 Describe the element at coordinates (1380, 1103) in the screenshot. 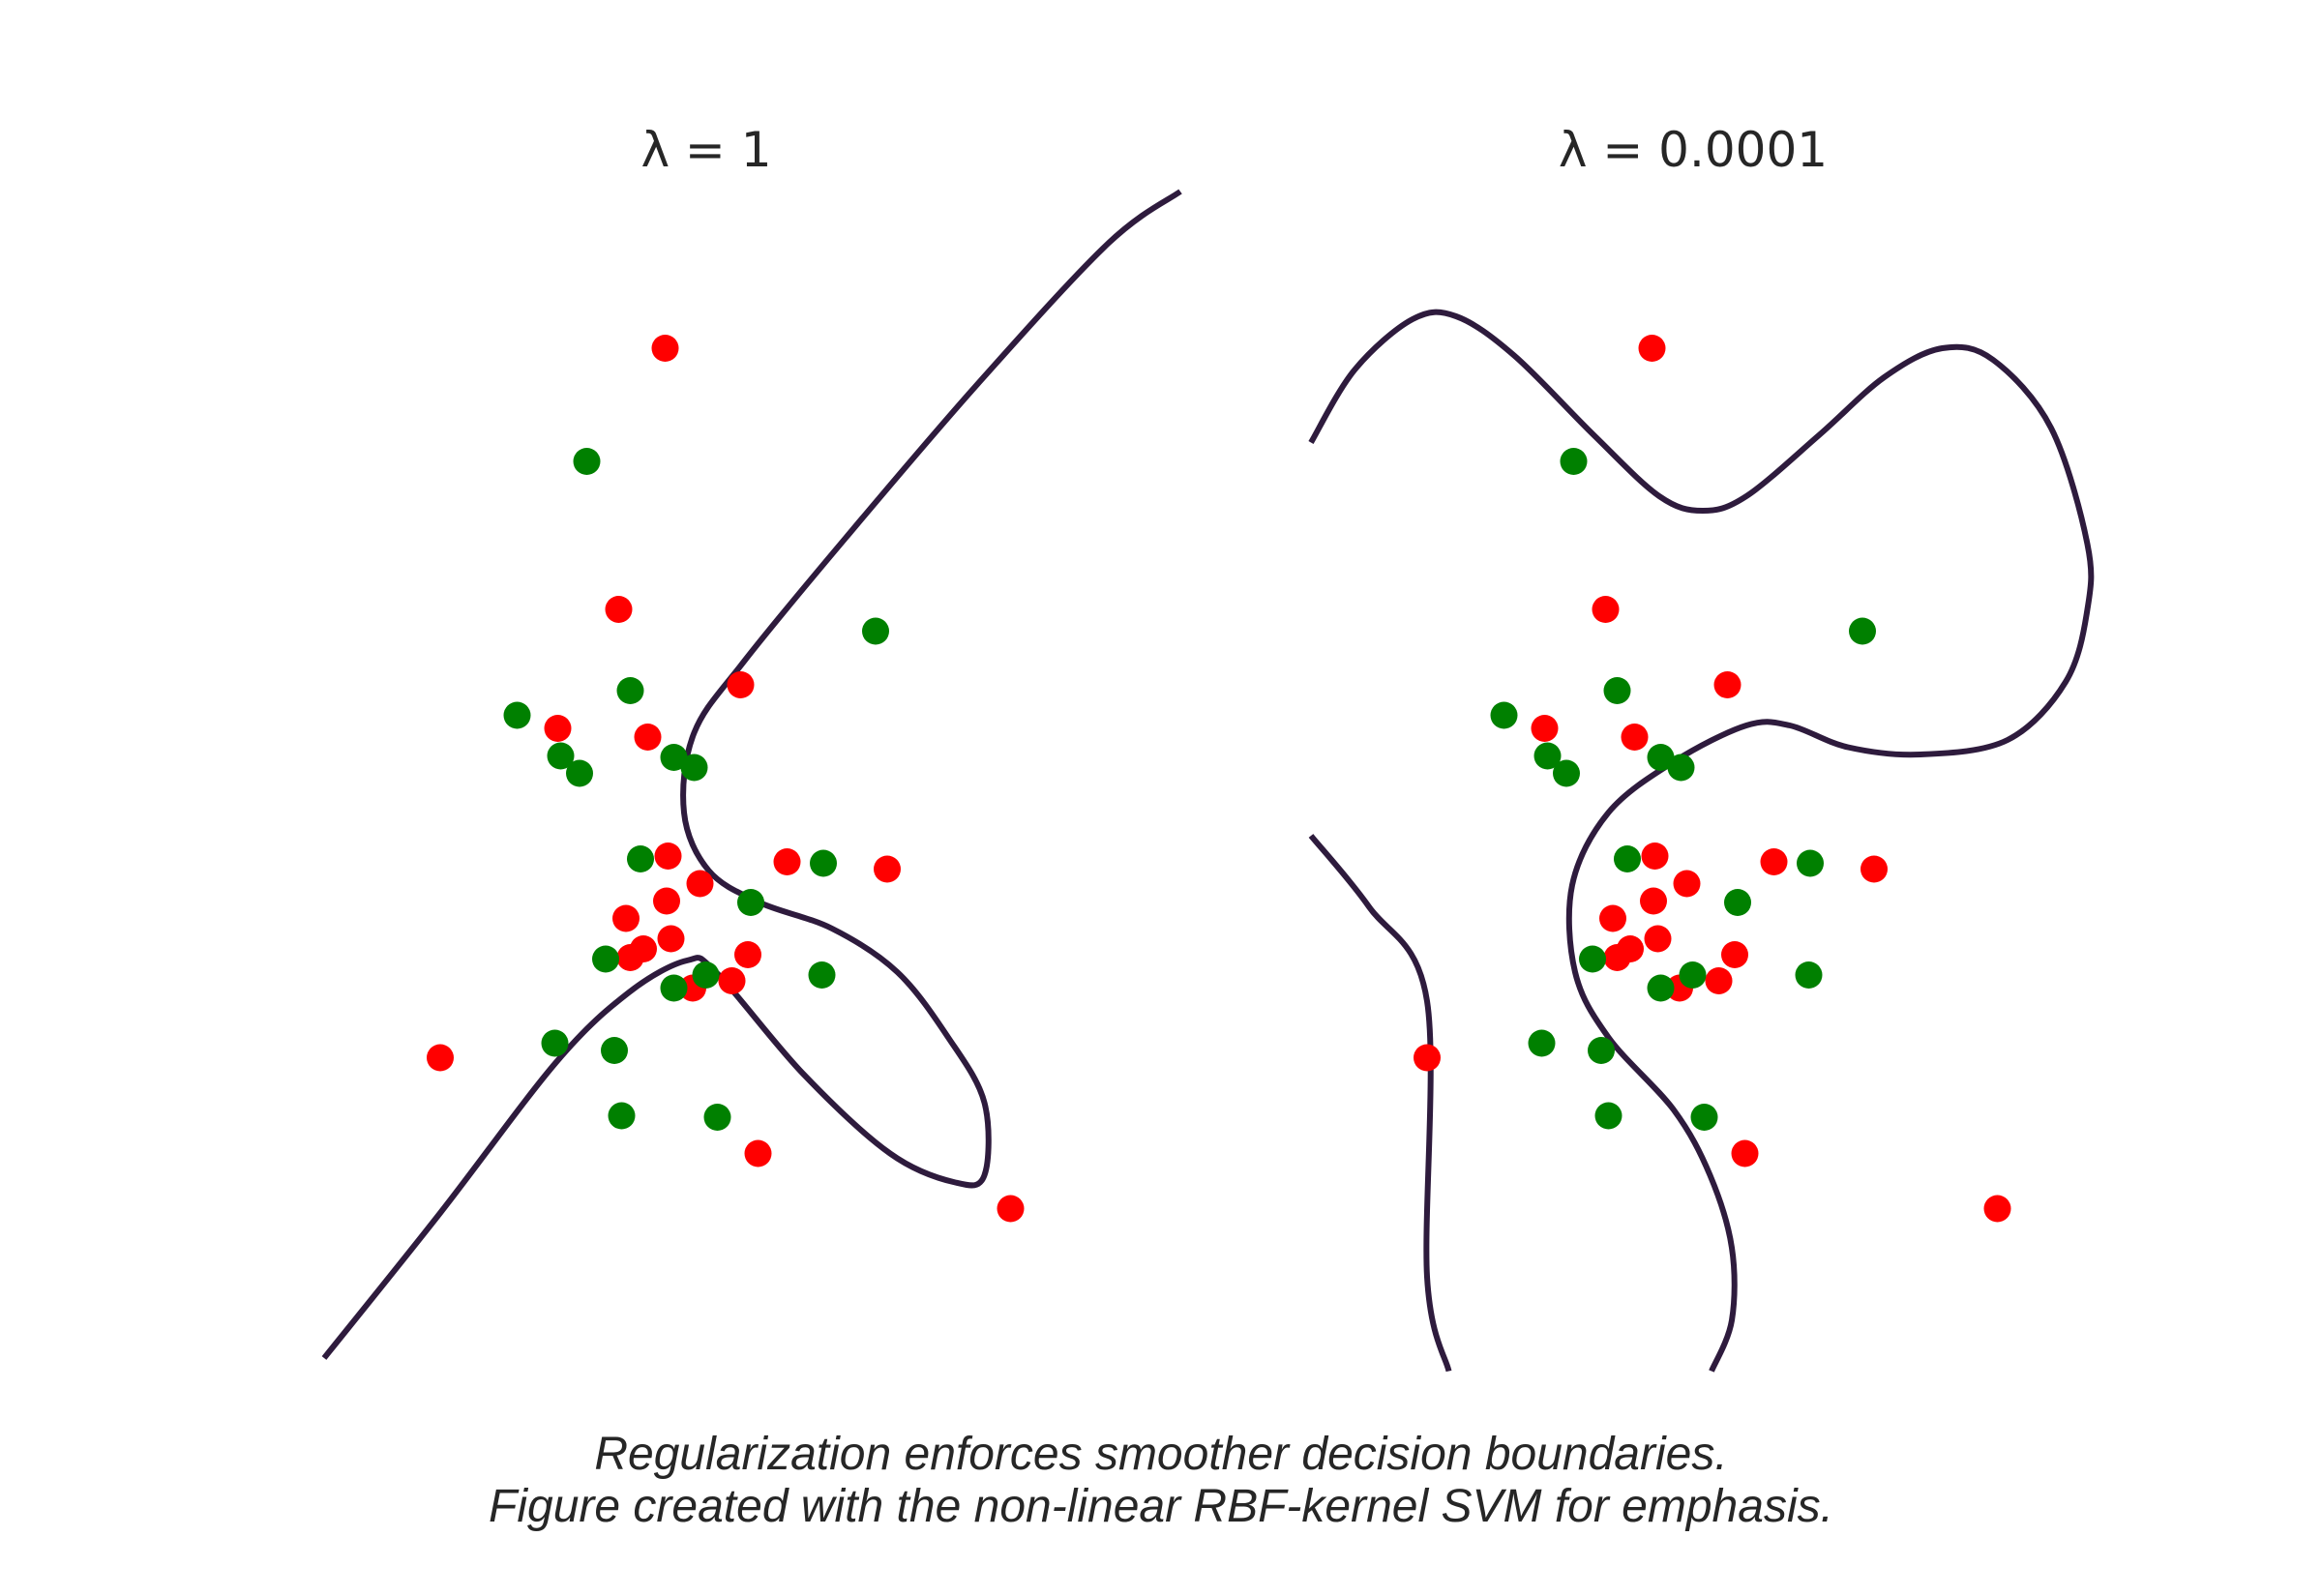

I see `decision-boundary-curve` at that location.